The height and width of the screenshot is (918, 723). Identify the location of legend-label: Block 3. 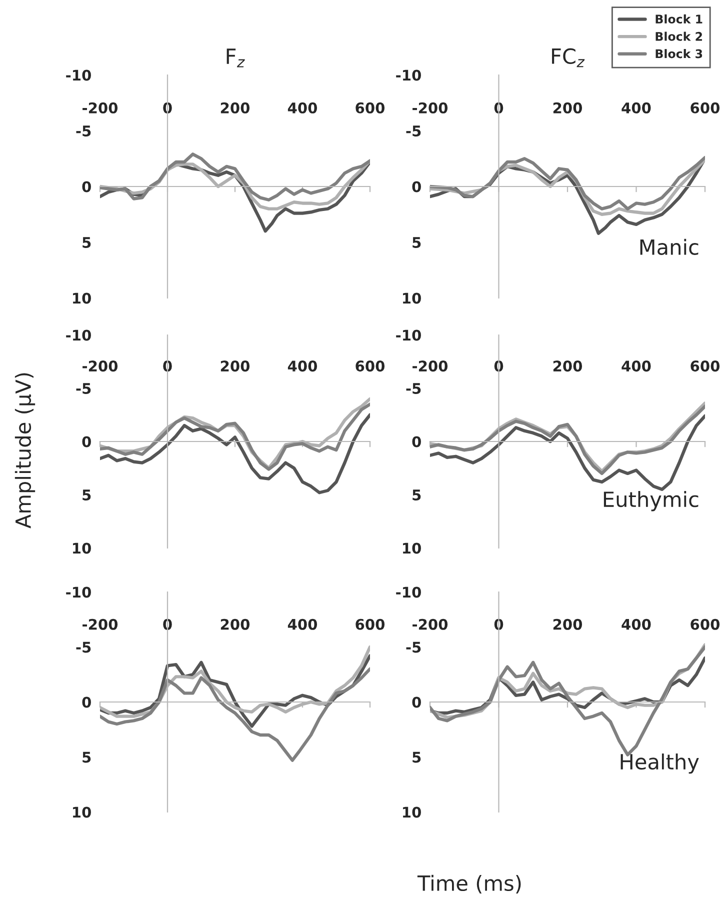
(679, 53).